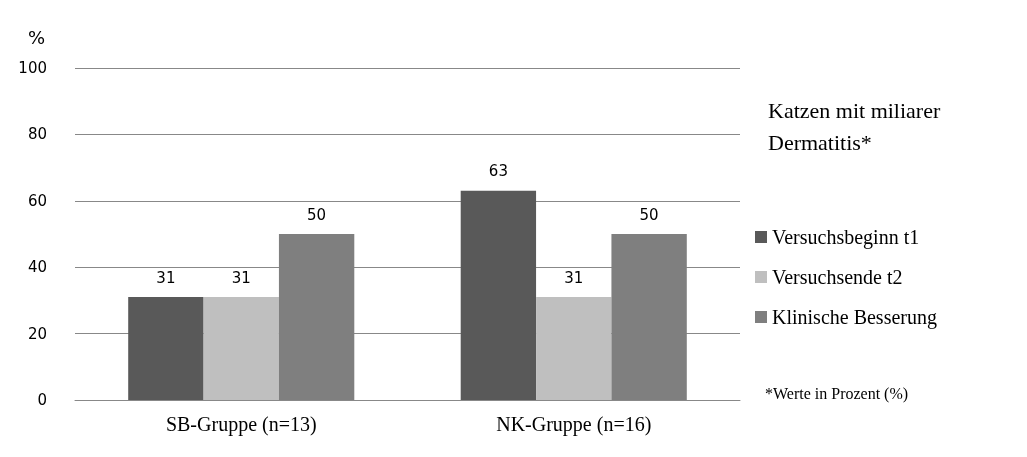 Image resolution: width=1027 pixels, height=457 pixels. What do you see at coordinates (32, 68) in the screenshot?
I see `y-tick-label: 100` at bounding box center [32, 68].